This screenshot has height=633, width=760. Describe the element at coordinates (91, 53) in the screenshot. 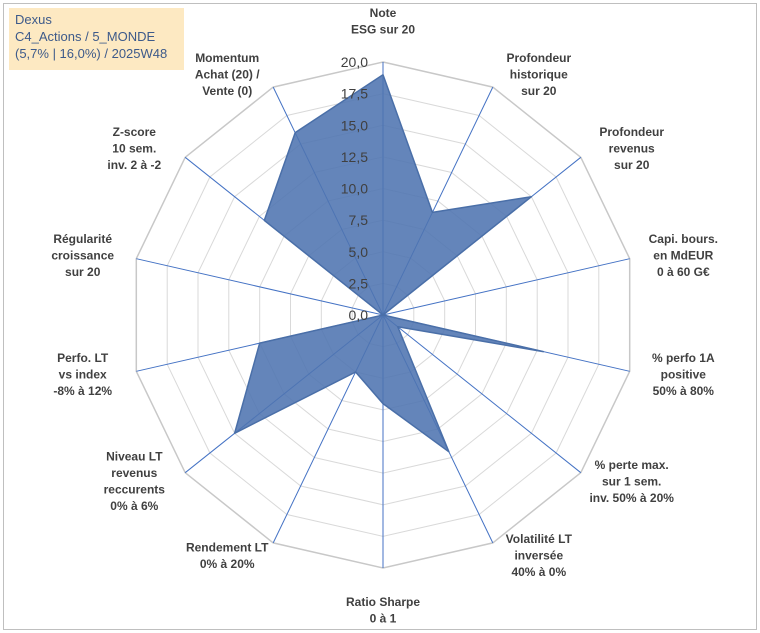

I see `info-line-3: (5,7% | 16,0%) / 2025W48` at that location.